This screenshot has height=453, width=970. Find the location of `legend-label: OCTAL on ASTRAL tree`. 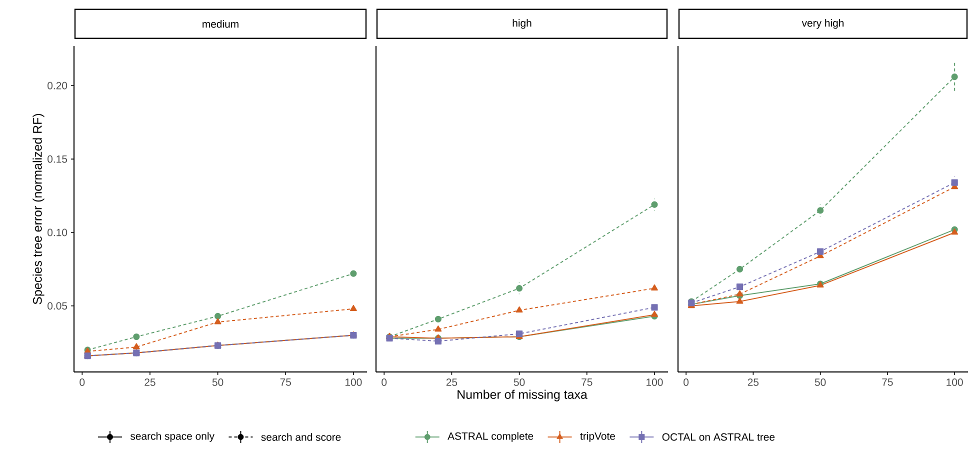

legend-label: OCTAL on ASTRAL tree is located at coordinates (718, 437).